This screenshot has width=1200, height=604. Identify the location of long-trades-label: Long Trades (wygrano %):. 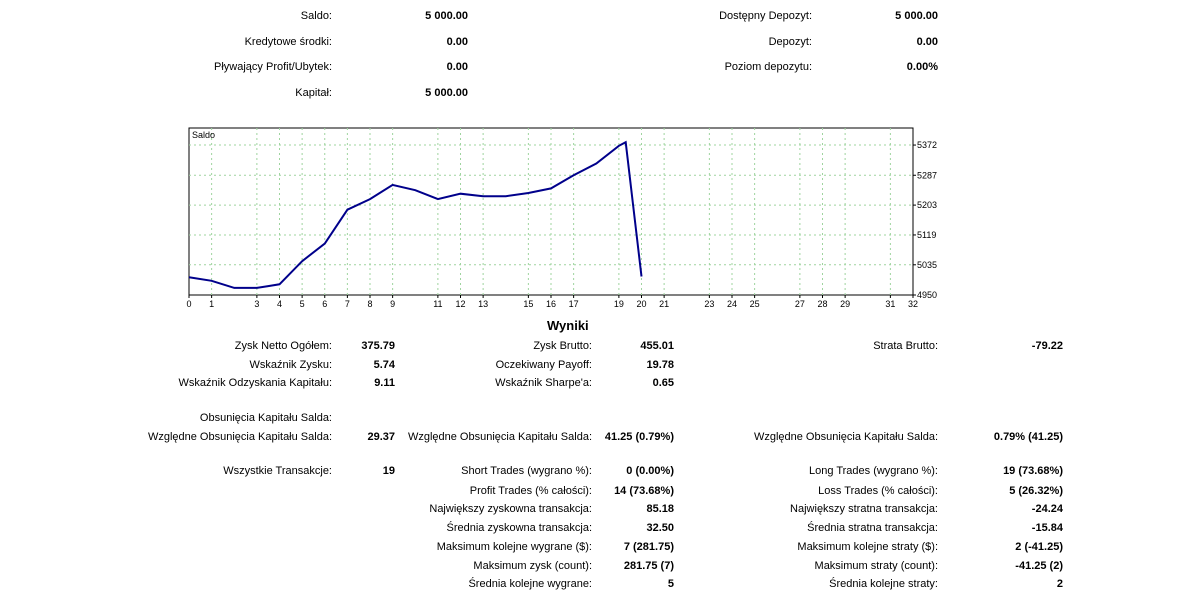
(873, 471).